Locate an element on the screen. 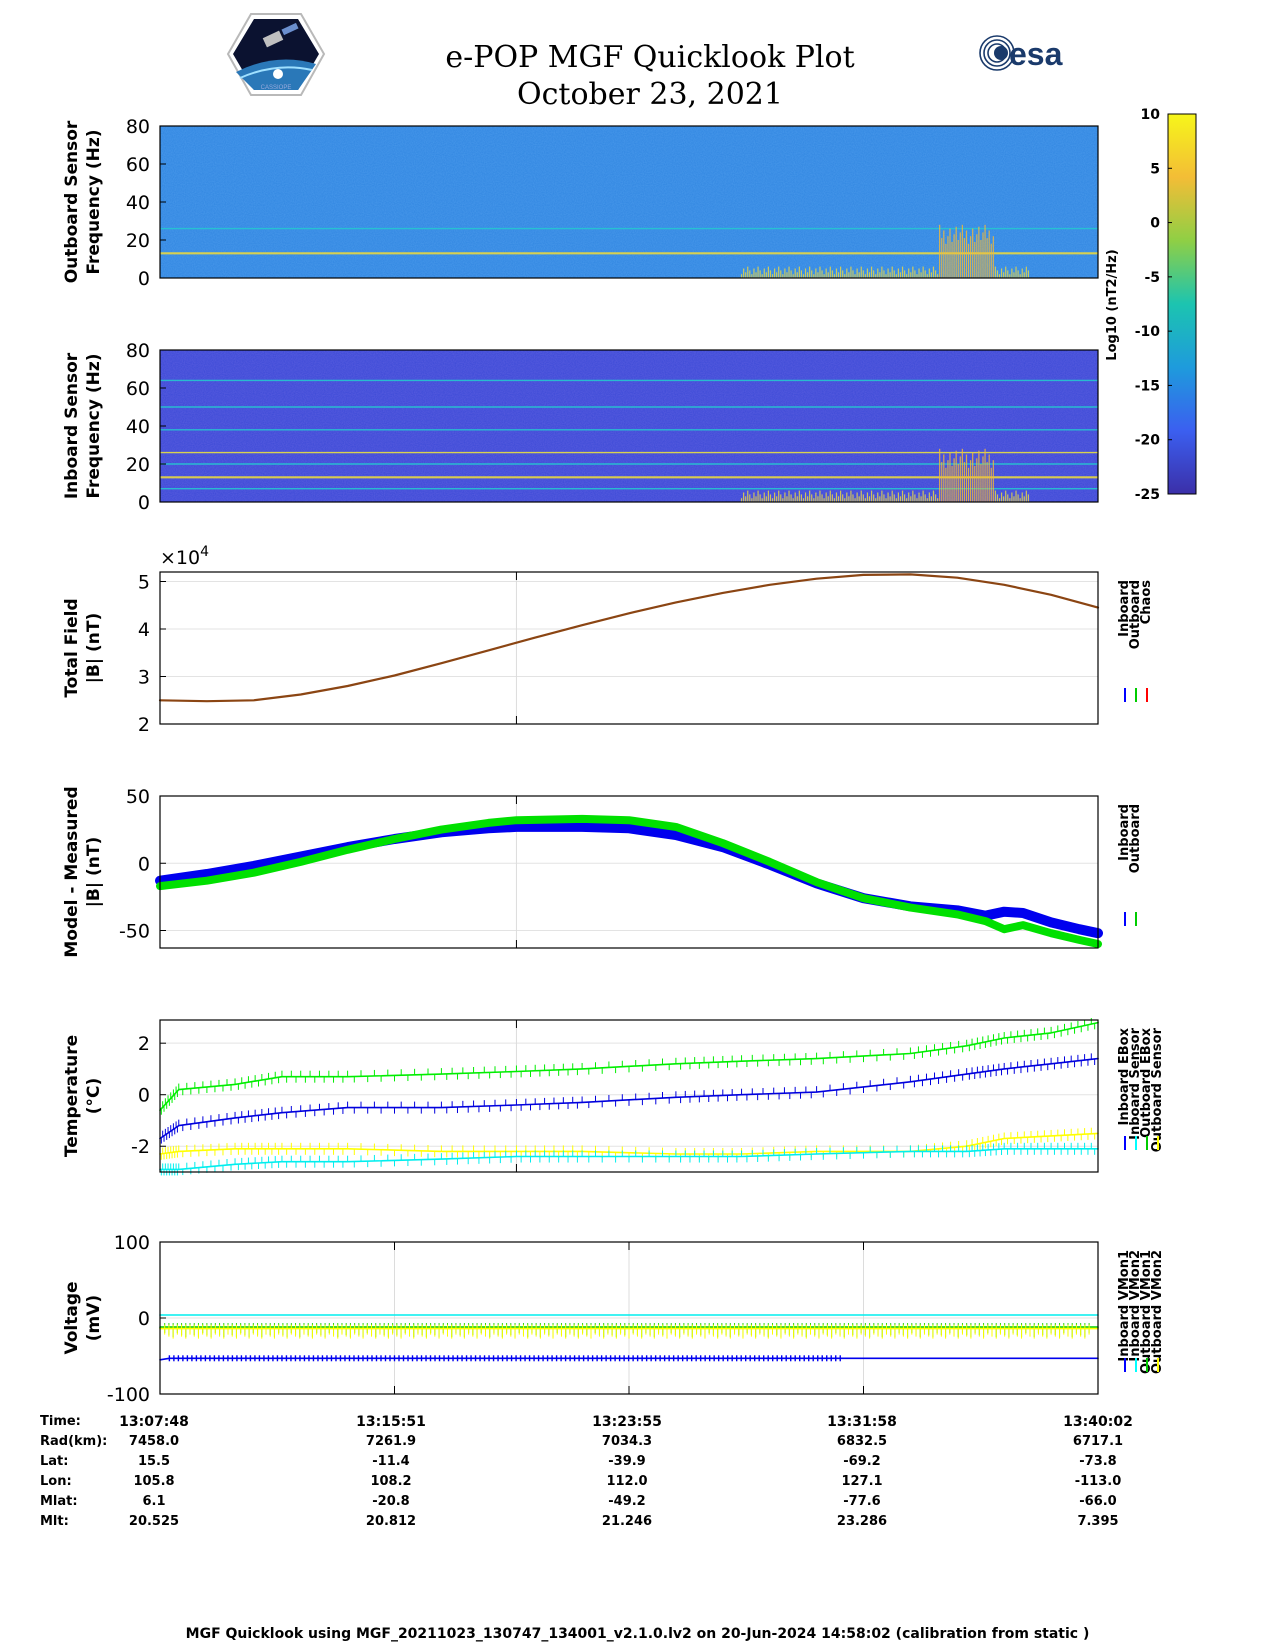 This screenshot has width=1275, height=1650. legend-entry: Inboard VMon2 is located at coordinates (1135, 1306).